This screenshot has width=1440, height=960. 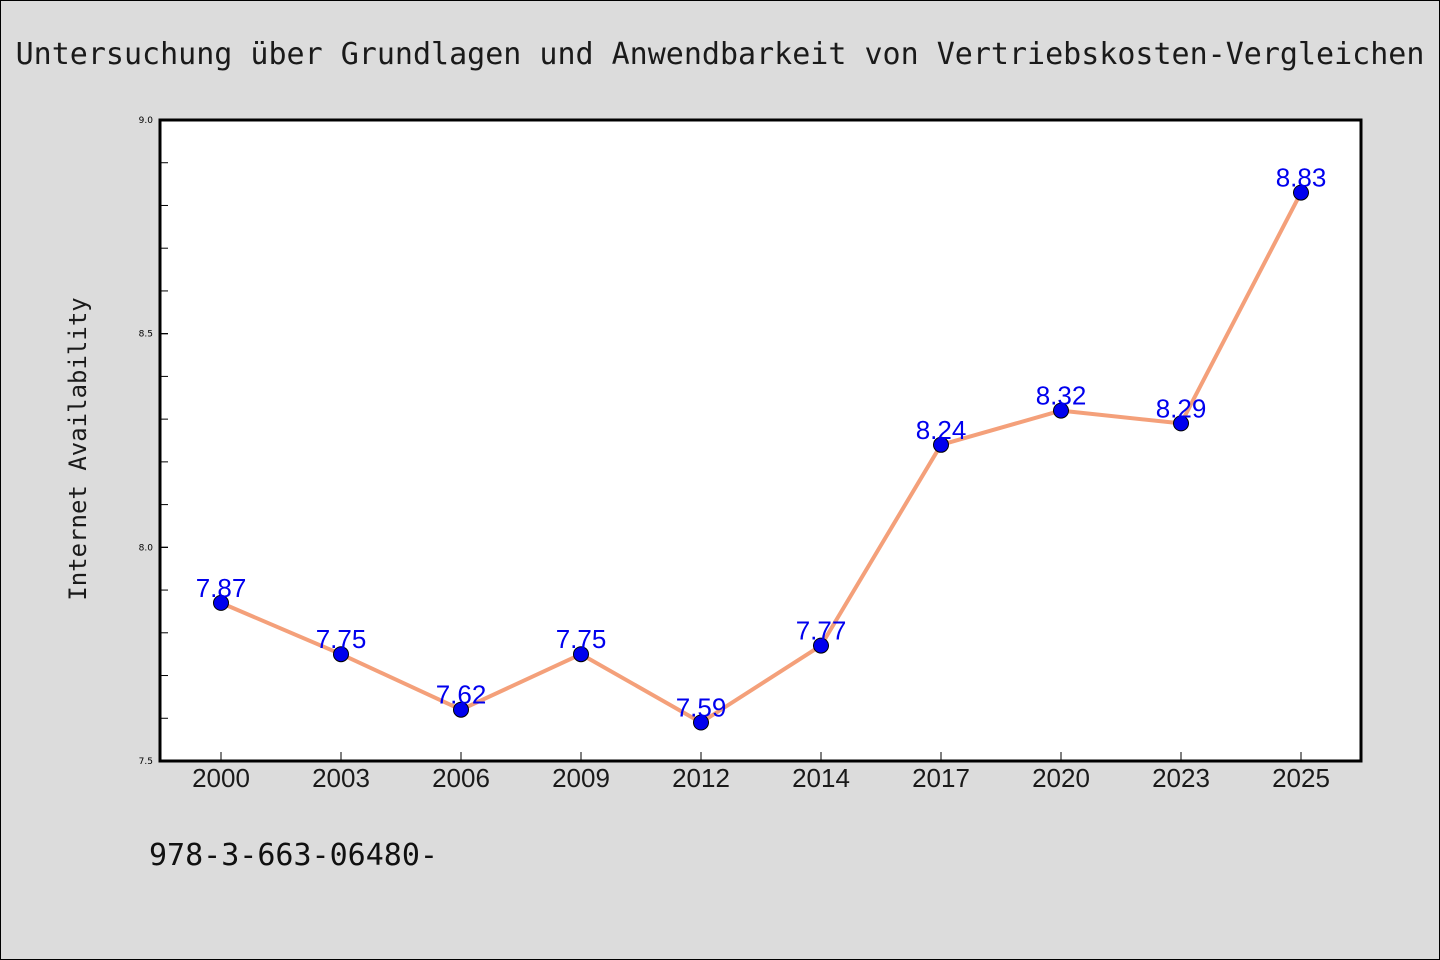 I want to click on x-tick-label: 2025, so click(x=1301, y=778).